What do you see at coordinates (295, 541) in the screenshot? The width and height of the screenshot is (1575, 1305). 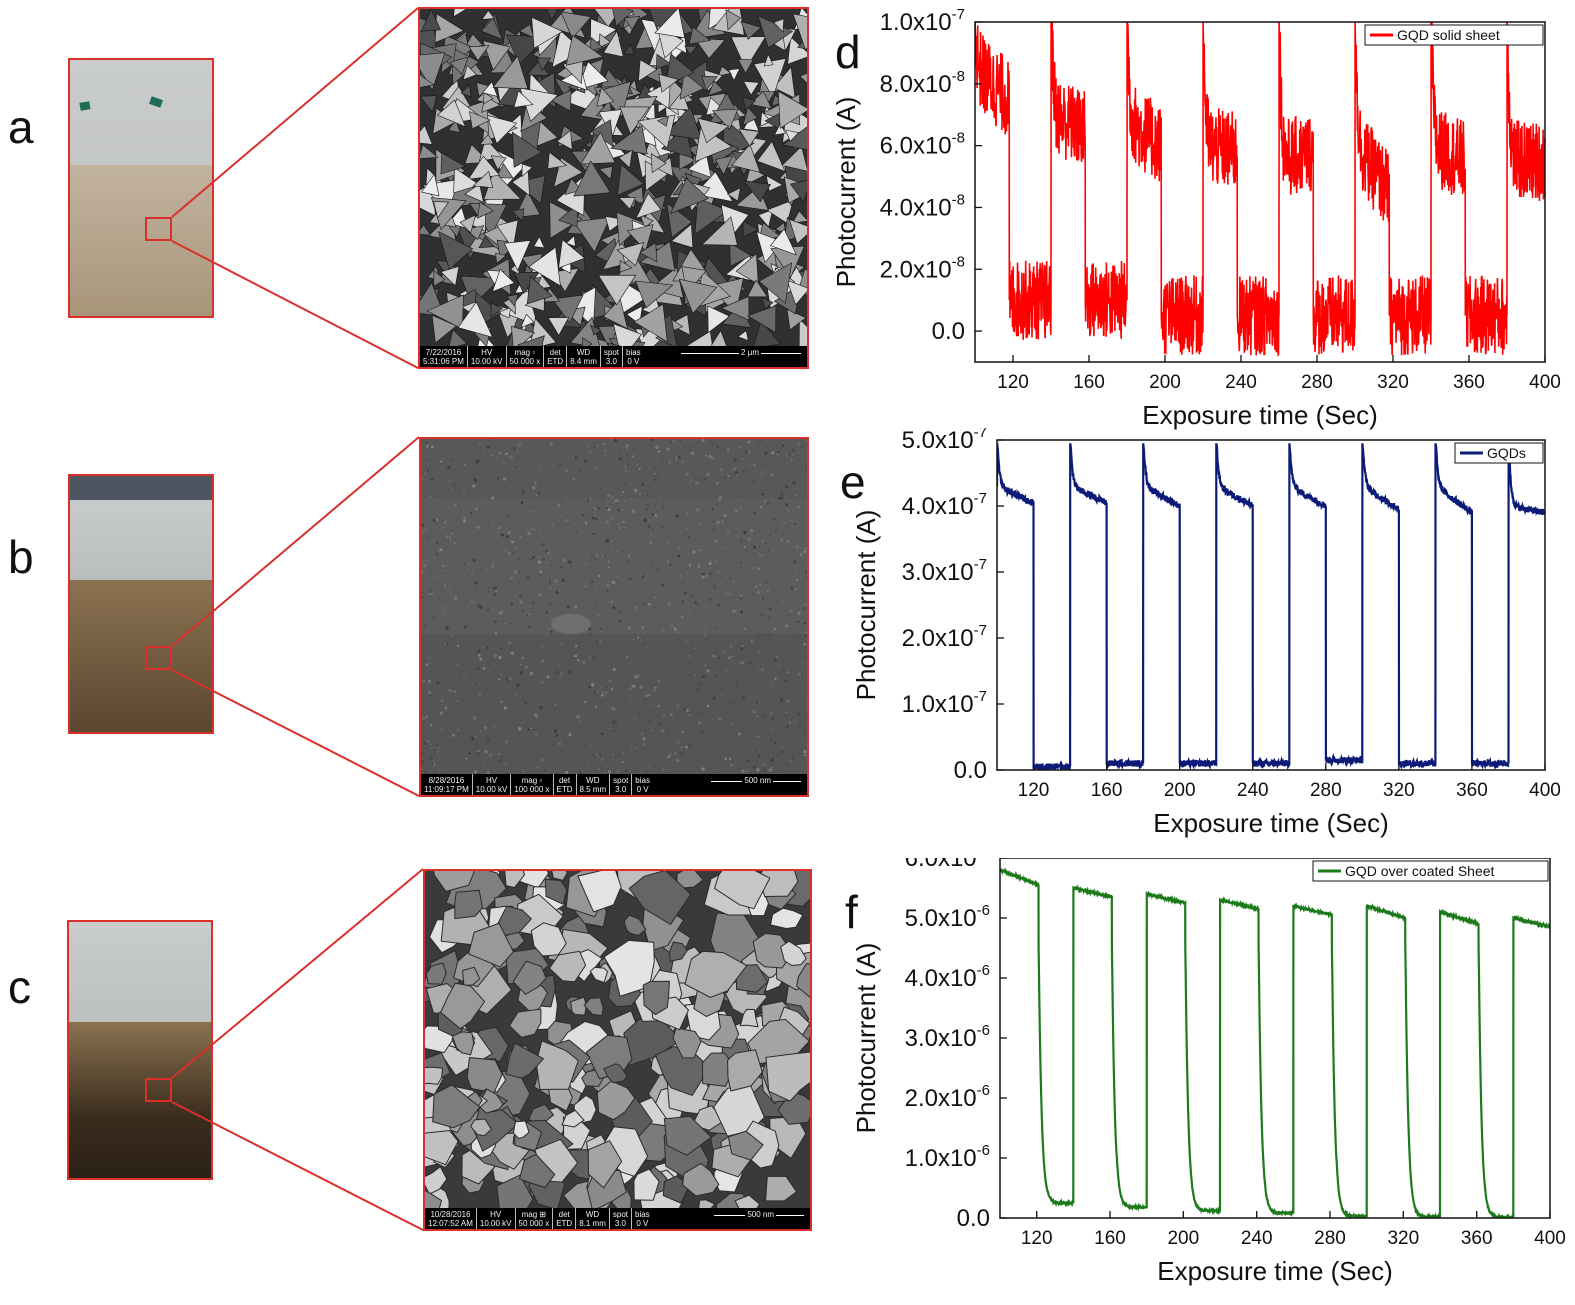 I see `connector-line` at bounding box center [295, 541].